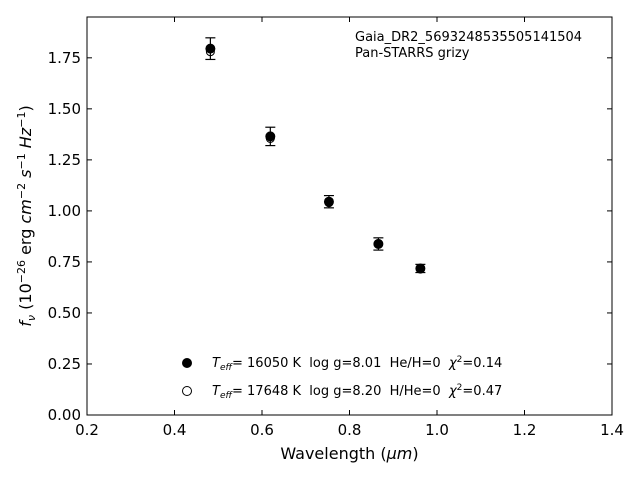 Image resolution: width=640 pixels, height=480 pixels. I want to click on y-tick-label: 0.25, so click(64, 364).